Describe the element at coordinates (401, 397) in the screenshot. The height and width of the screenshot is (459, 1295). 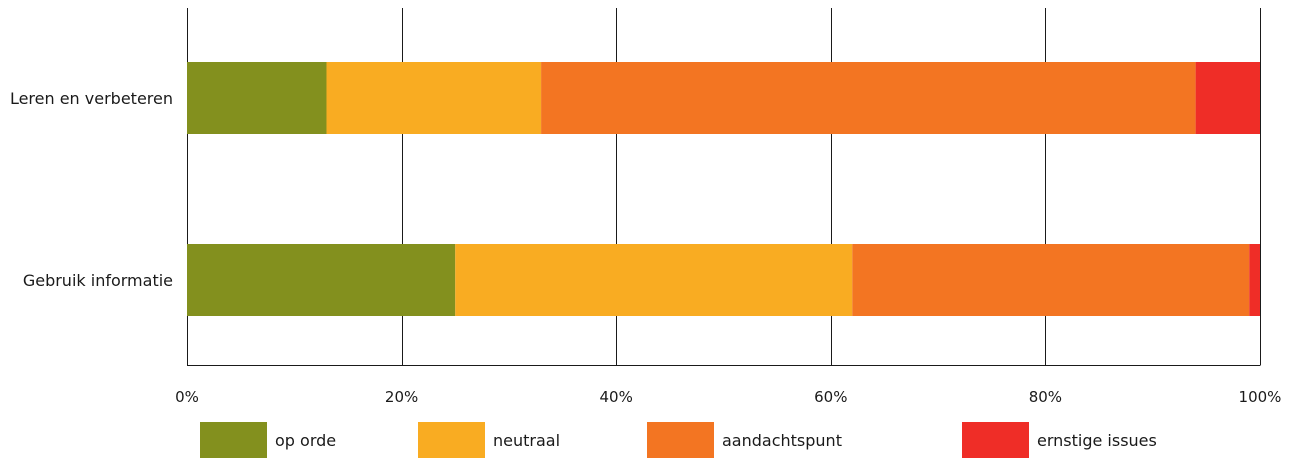
I see `x-tick-label: 20%` at that location.